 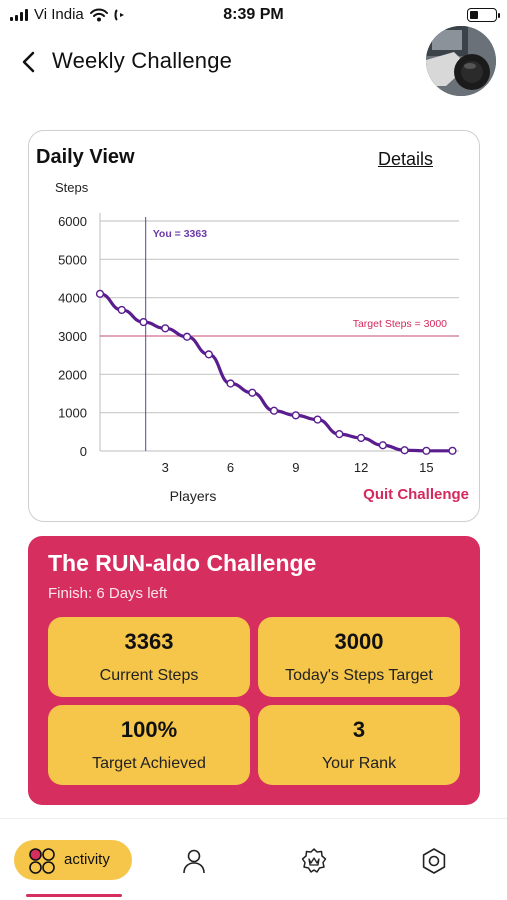 I want to click on y-axis-label: Steps, so click(x=72, y=187).